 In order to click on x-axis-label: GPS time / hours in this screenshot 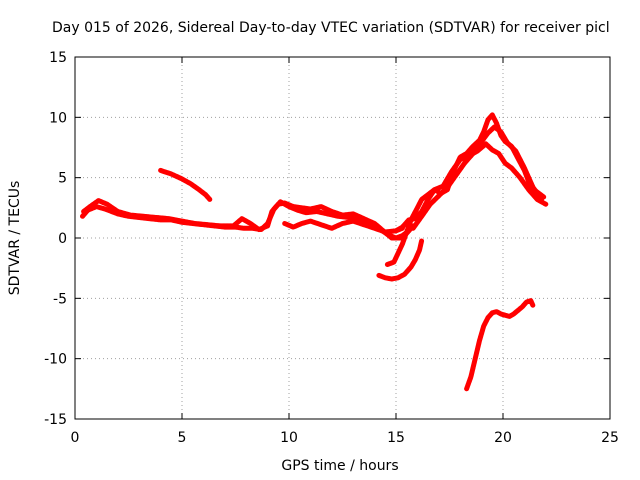, I will do `click(339, 466)`.